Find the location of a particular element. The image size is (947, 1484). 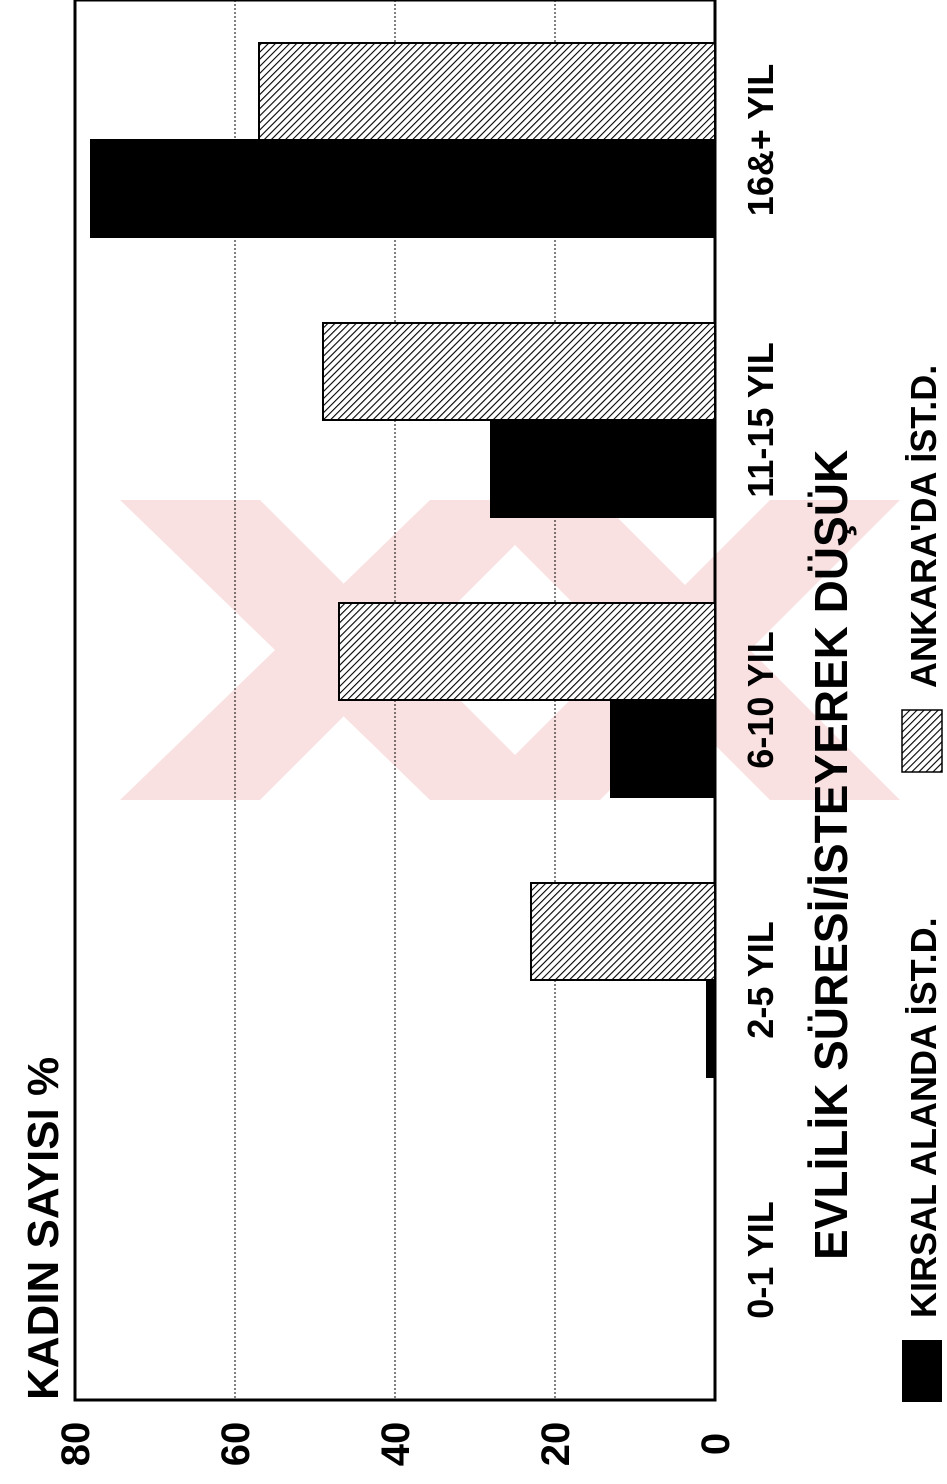

category-label: 6-10 YIL is located at coordinates (760, 699).